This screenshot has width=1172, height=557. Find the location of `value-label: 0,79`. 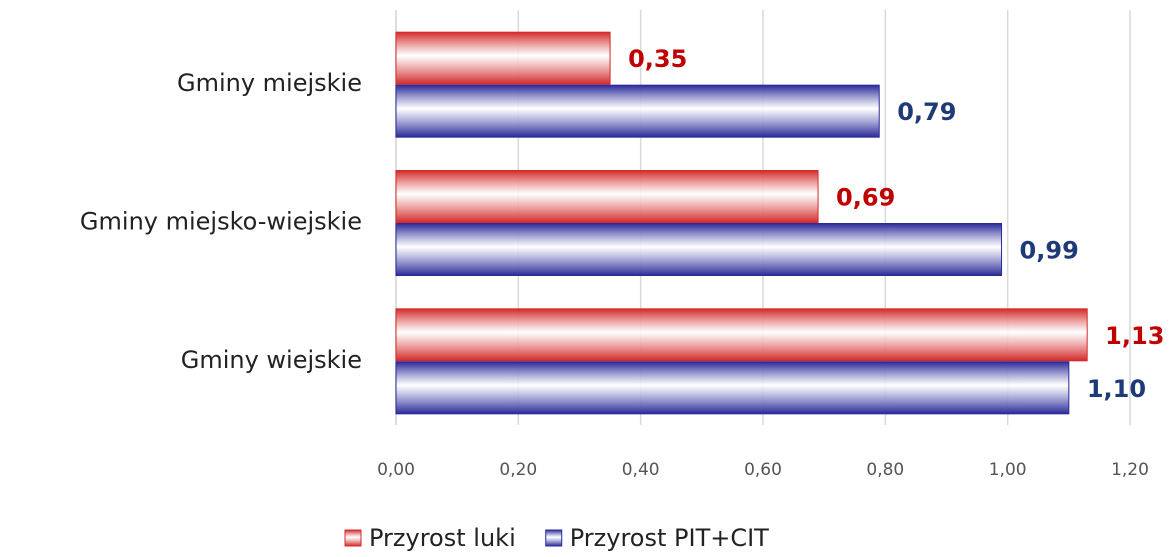

value-label: 0,79 is located at coordinates (926, 112).